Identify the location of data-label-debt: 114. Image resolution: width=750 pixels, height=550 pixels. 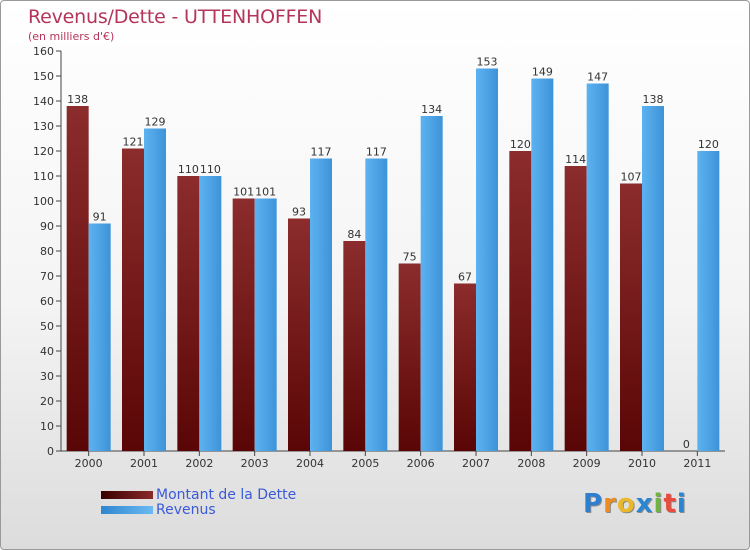
(575, 159).